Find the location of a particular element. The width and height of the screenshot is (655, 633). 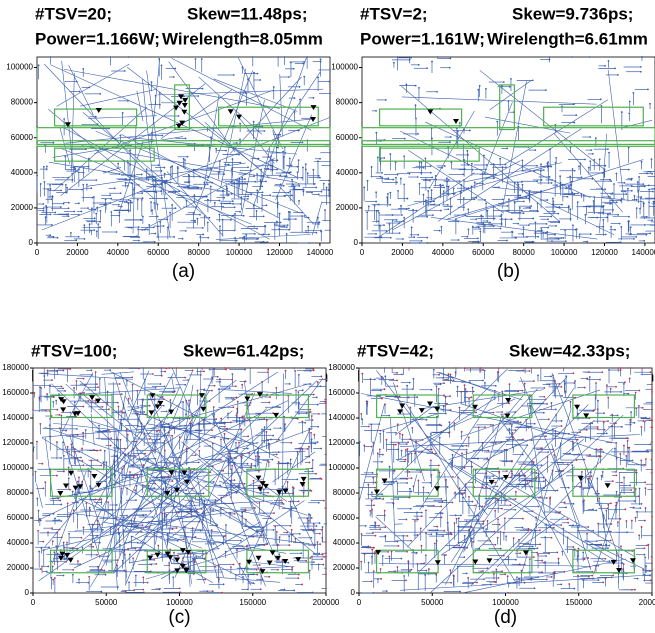

wirelength-label: Wirelength=6.61mm is located at coordinates (567, 38).